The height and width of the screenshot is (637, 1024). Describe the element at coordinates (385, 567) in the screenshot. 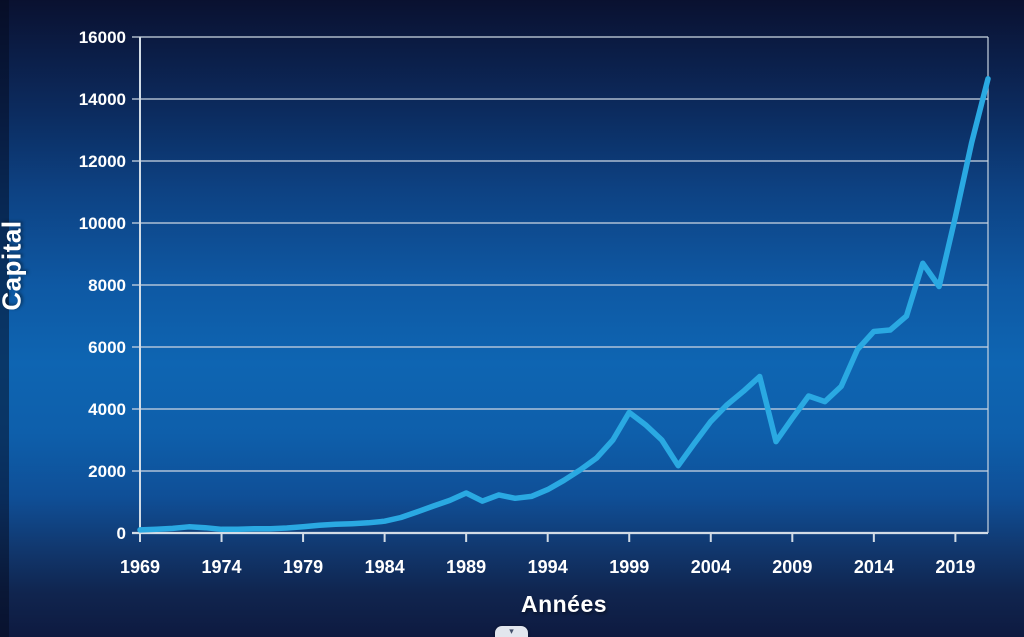

I see `x-tick-label: 1984` at that location.